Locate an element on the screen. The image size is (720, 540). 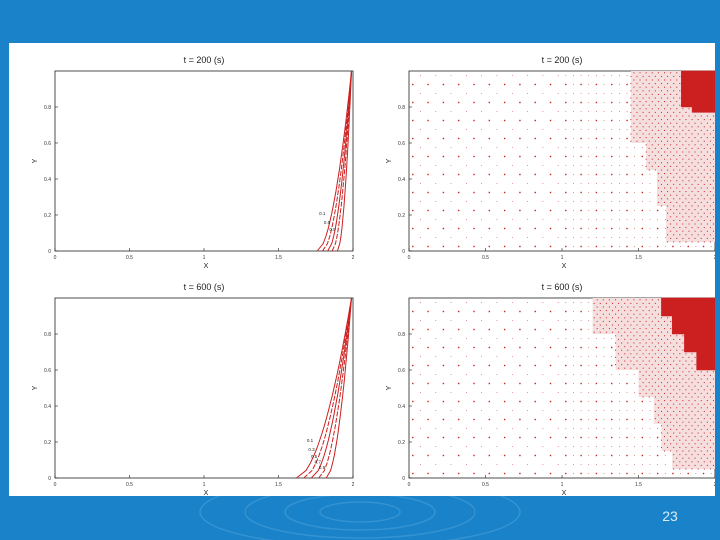
contour-label: 0.9 is located at coordinates (322, 467).